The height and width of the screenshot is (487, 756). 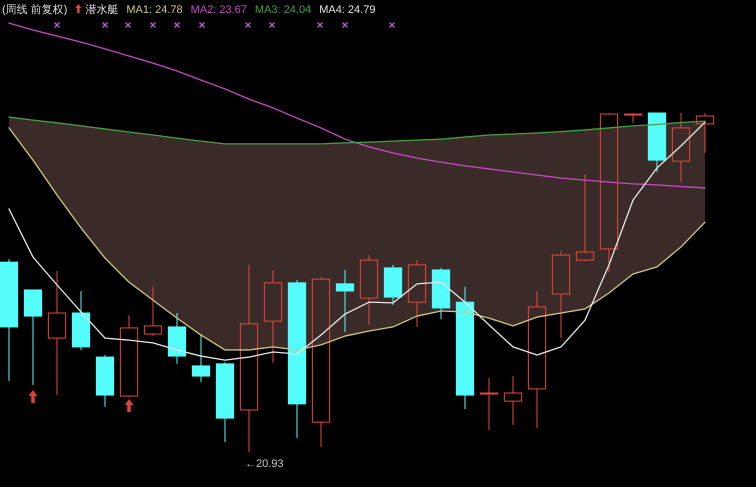 What do you see at coordinates (283, 10) in the screenshot?
I see `text: MA3: 24.04` at bounding box center [283, 10].